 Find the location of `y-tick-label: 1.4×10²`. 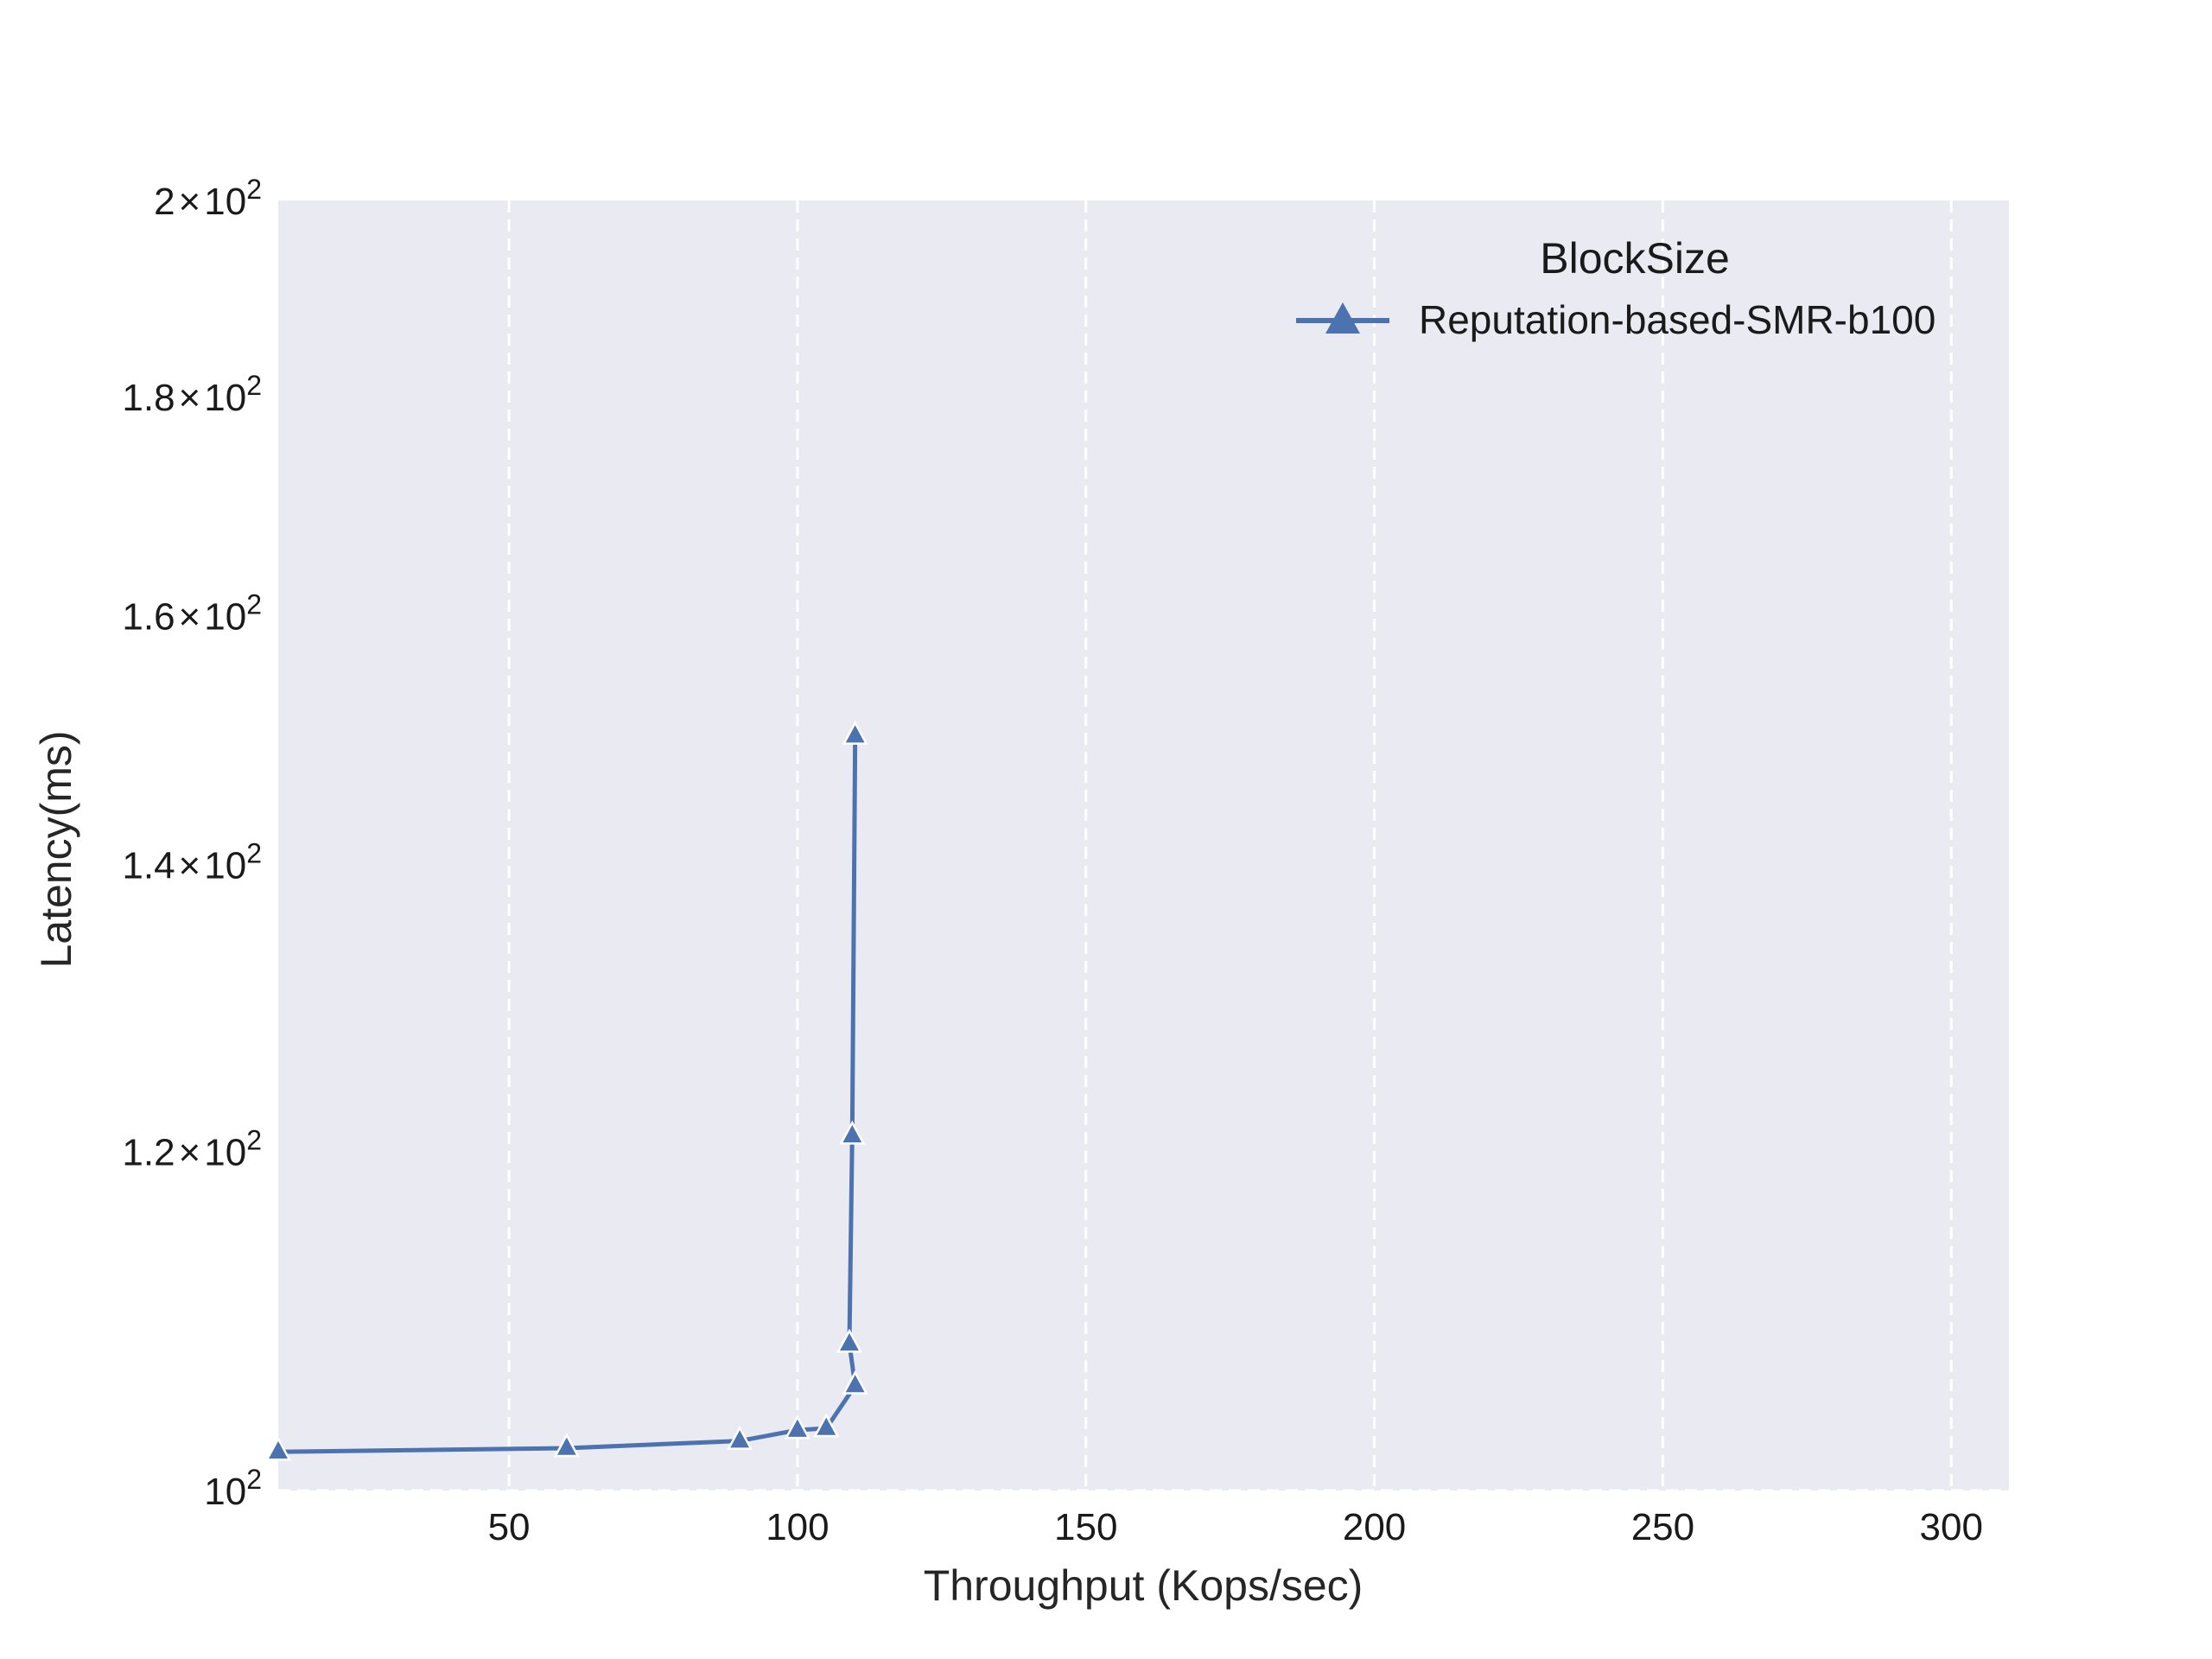

y-tick-label: 1.4×10² is located at coordinates (192, 862).